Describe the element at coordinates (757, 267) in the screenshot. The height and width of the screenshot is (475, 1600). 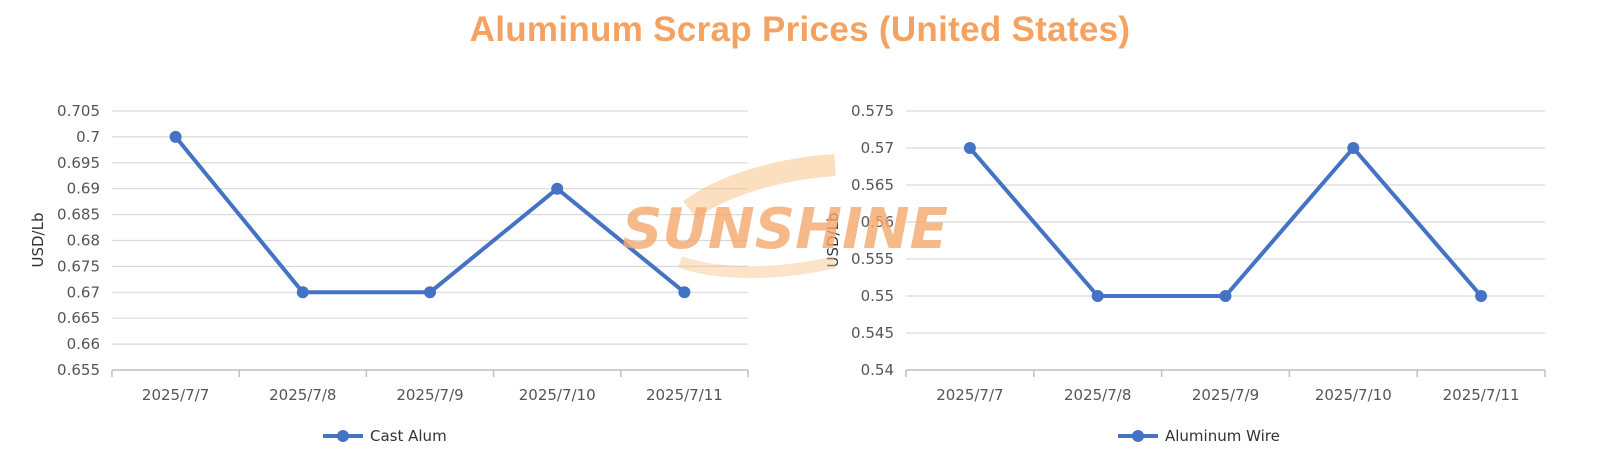
I see `watermark-arc-bottom` at that location.